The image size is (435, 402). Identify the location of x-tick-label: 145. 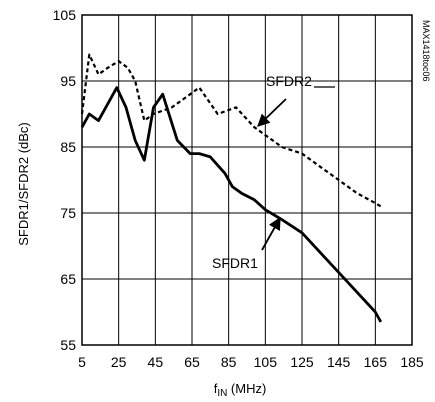
(339, 362).